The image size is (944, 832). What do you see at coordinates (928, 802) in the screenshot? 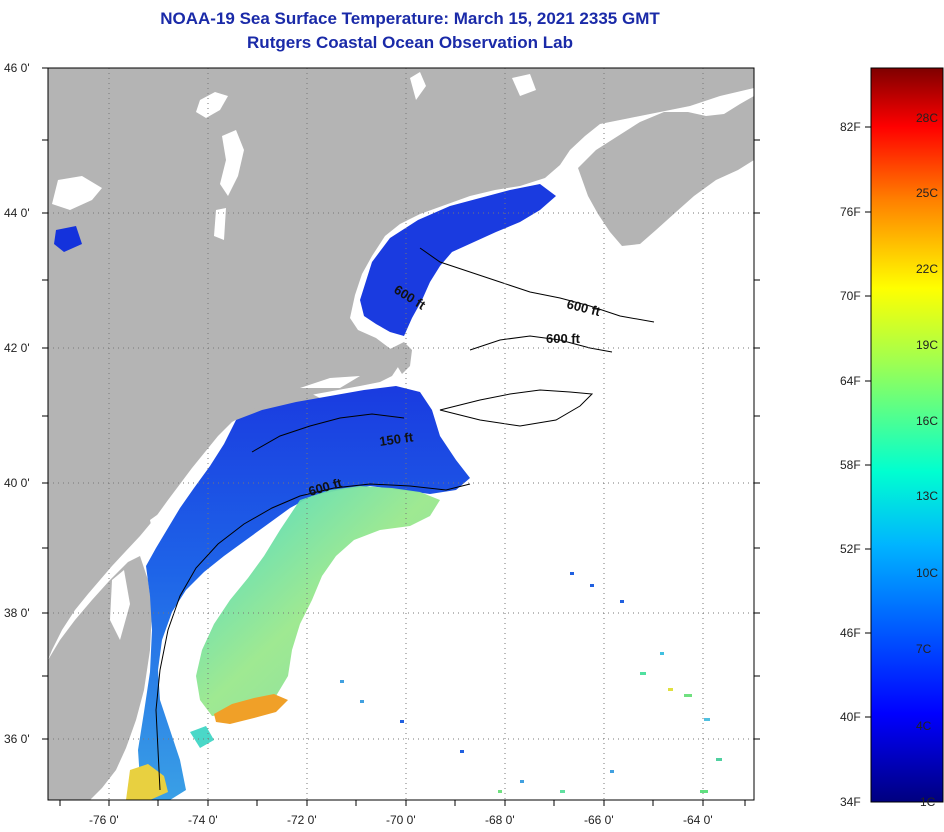
I see `colorbar-c-label: 1C` at bounding box center [928, 802].